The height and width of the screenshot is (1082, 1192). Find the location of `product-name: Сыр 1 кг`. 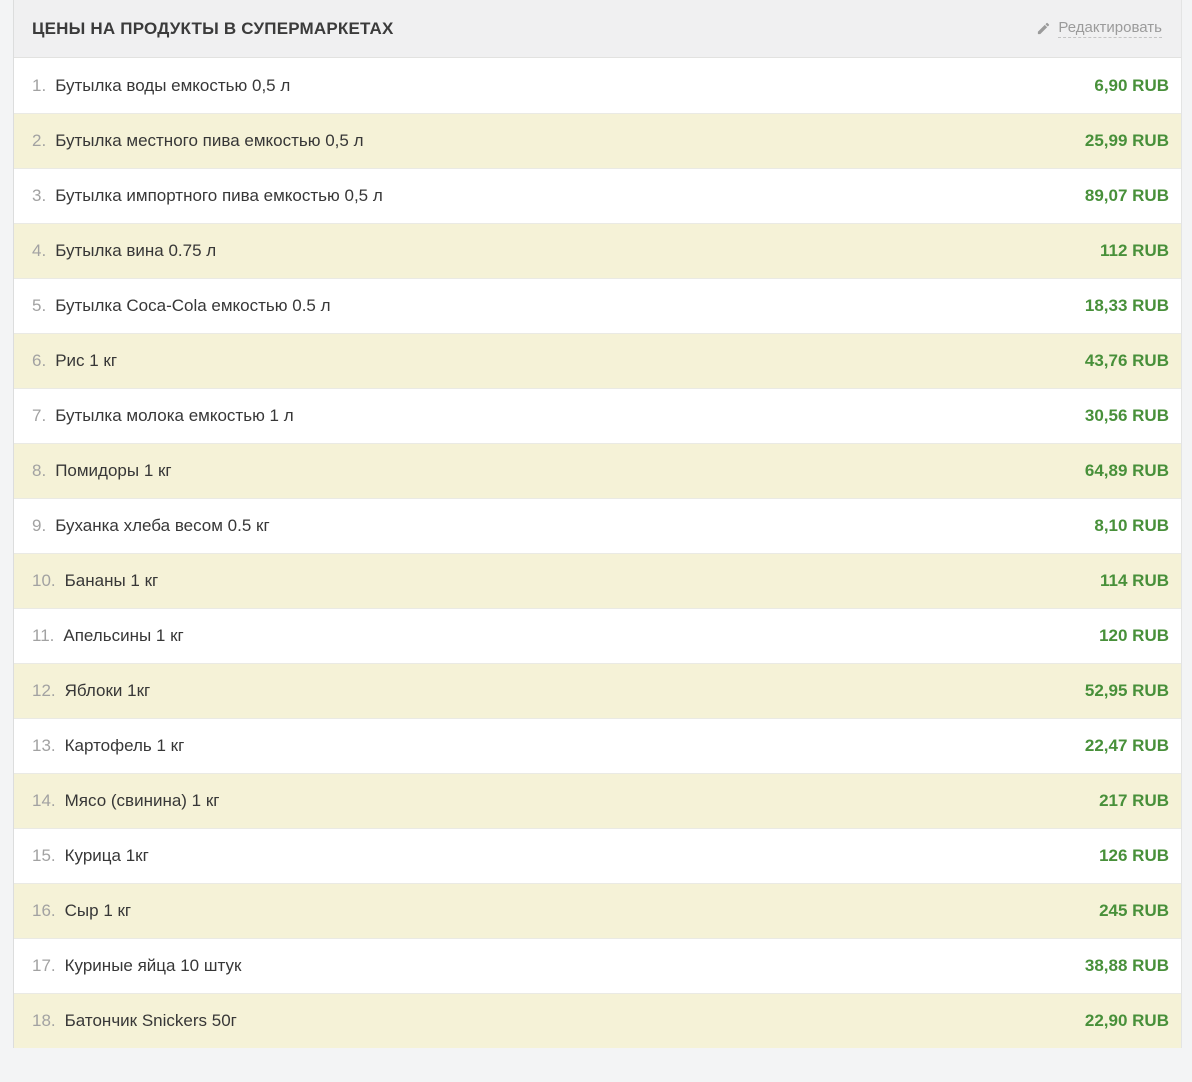

product-name: Сыр 1 кг is located at coordinates (98, 910).